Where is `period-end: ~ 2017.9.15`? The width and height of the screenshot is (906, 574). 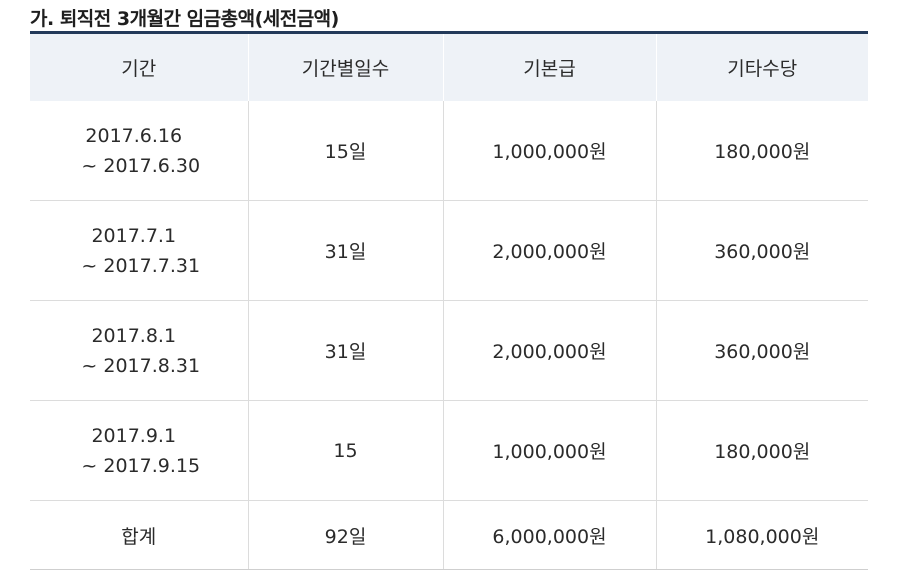
period-end: ~ 2017.9.15 is located at coordinates (141, 465).